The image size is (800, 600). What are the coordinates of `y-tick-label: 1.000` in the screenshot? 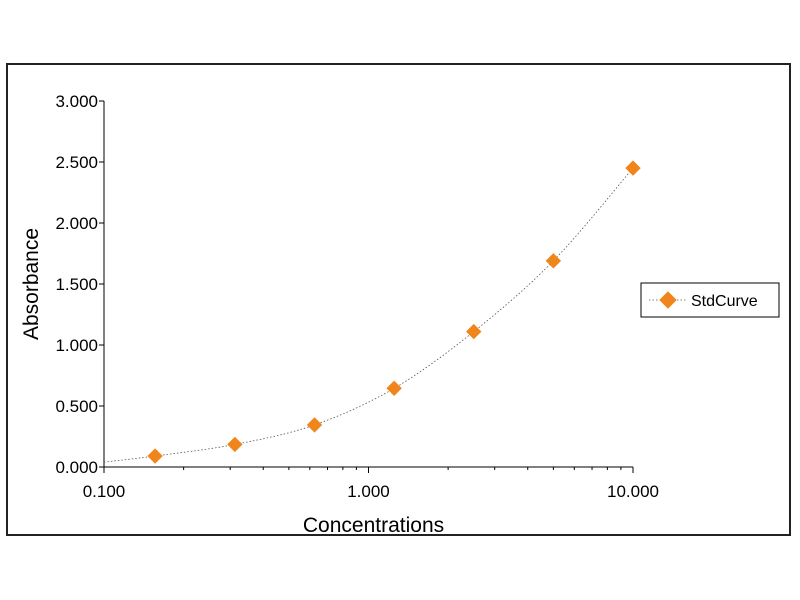 It's located at (76, 345).